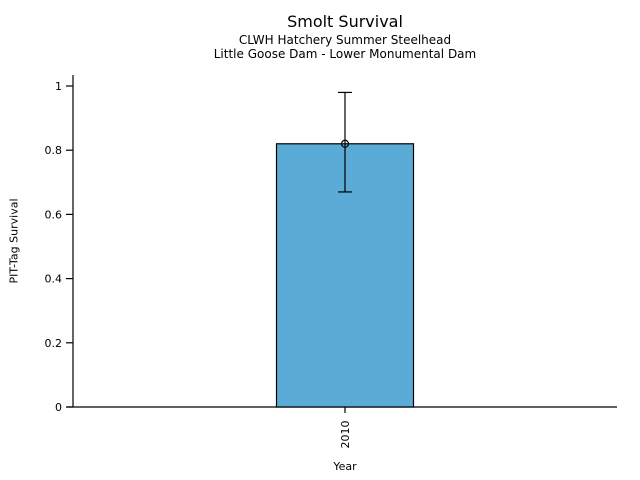 This screenshot has width=640, height=480. I want to click on y-tick-label: 0.2, so click(54, 343).